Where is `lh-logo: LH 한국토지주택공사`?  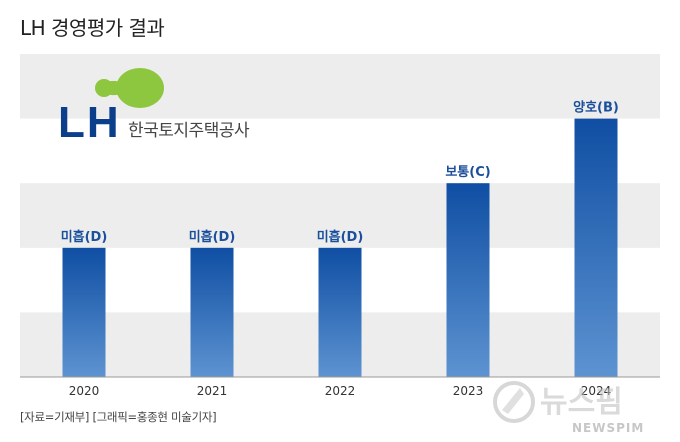
lh-logo: LH 한국토지주택공사 is located at coordinates (154, 107).